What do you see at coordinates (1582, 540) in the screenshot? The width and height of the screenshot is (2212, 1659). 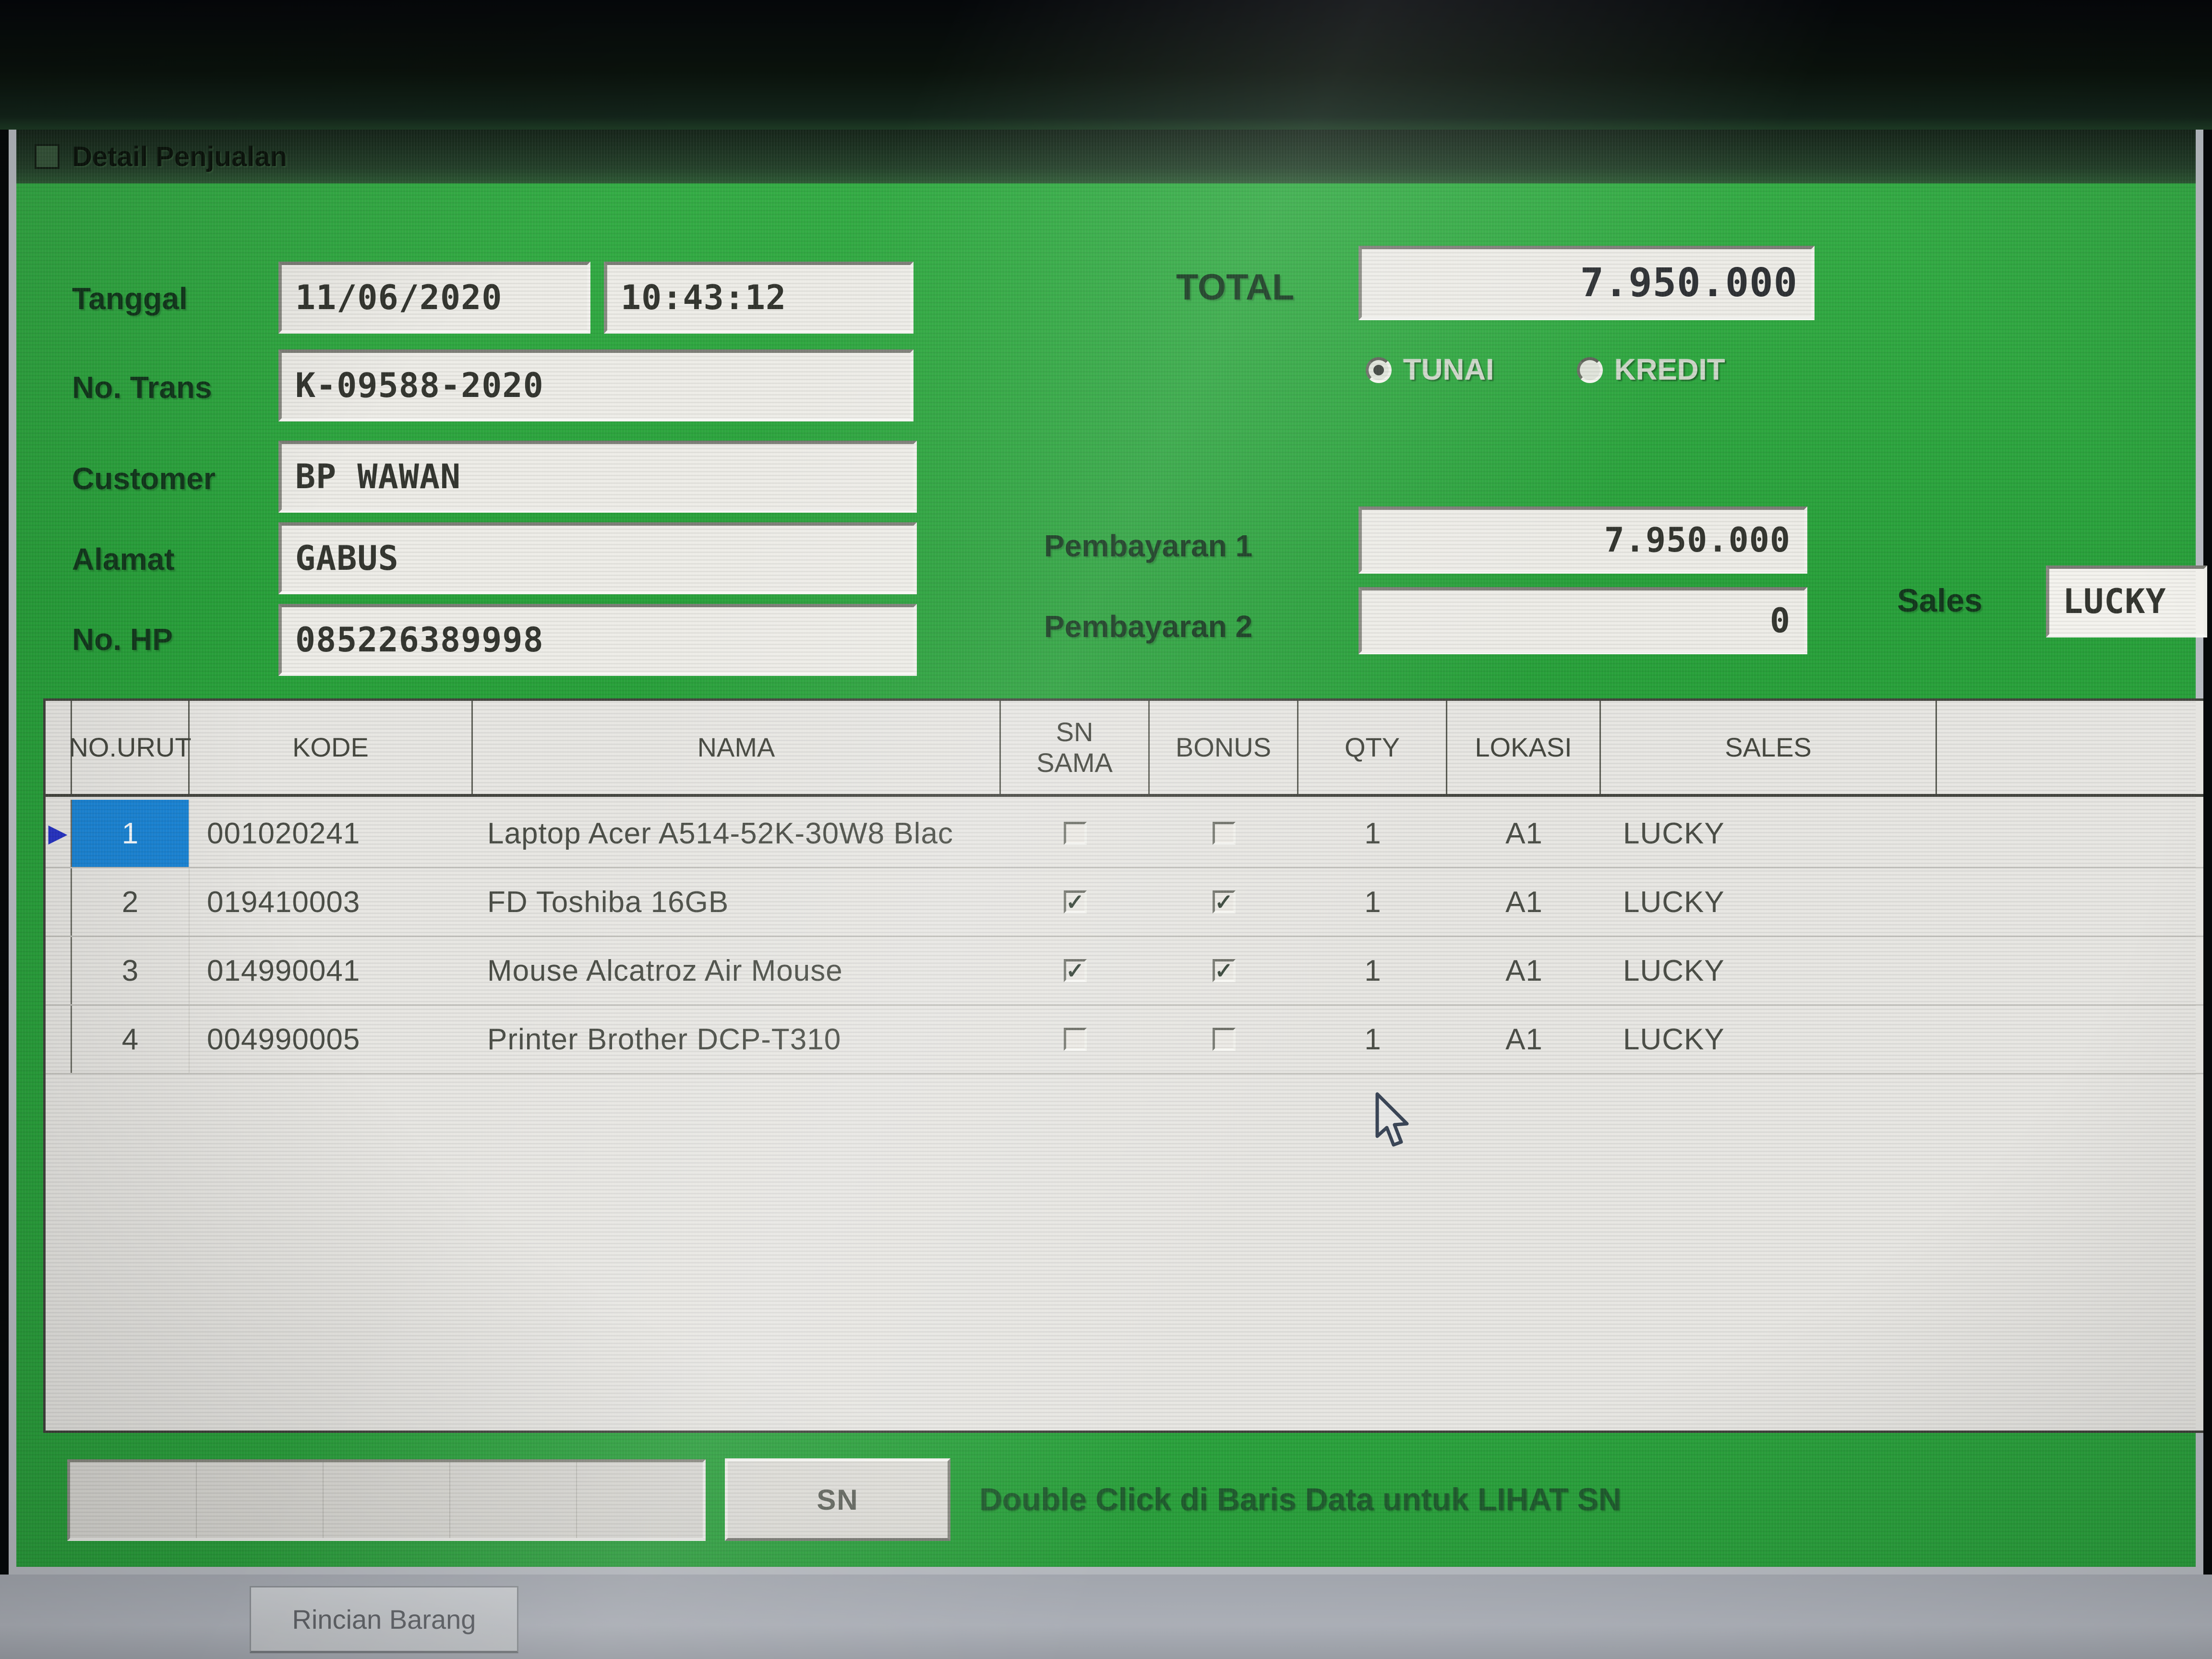 I see `pembayaran1-field: 7.950.000` at bounding box center [1582, 540].